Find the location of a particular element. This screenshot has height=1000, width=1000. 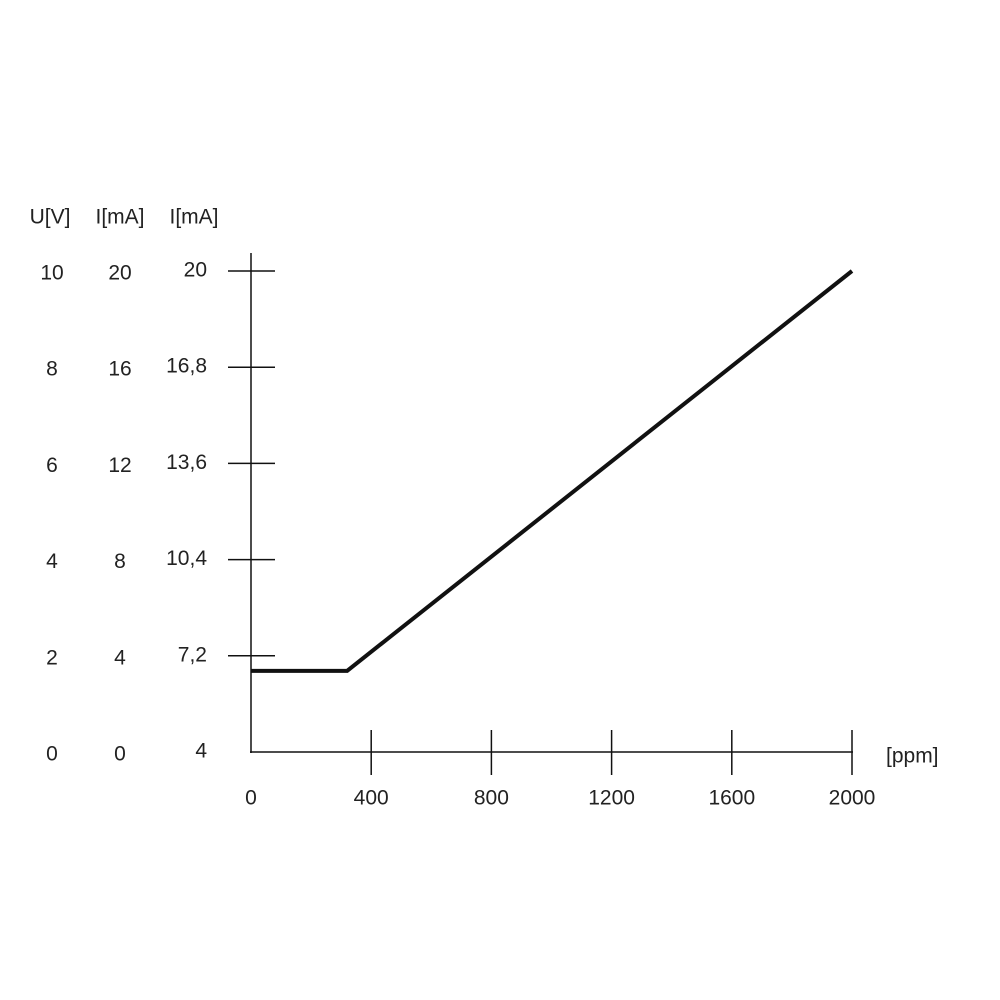

y3-tick-label: 16 is located at coordinates (119, 369).